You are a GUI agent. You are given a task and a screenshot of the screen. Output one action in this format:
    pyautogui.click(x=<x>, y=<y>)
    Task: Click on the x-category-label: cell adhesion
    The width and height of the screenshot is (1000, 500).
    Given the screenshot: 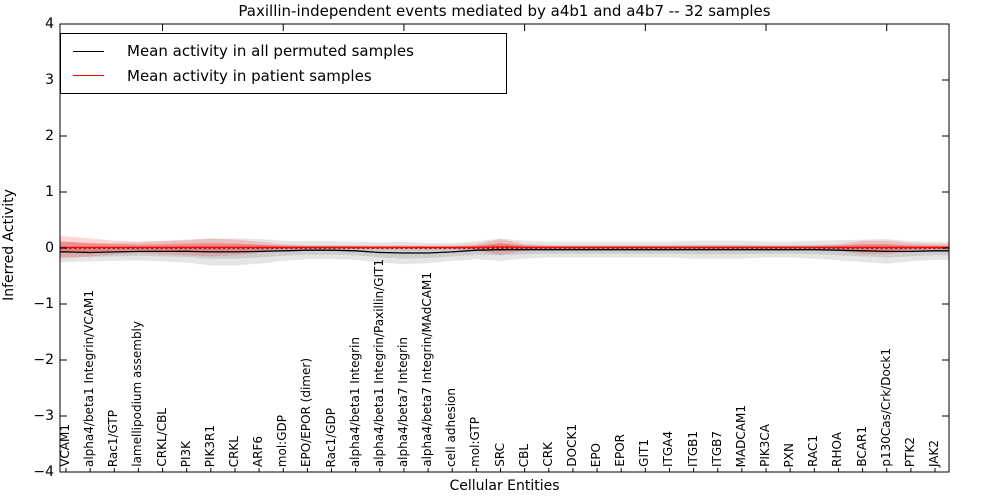 What is the action you would take?
    pyautogui.click(x=451, y=427)
    